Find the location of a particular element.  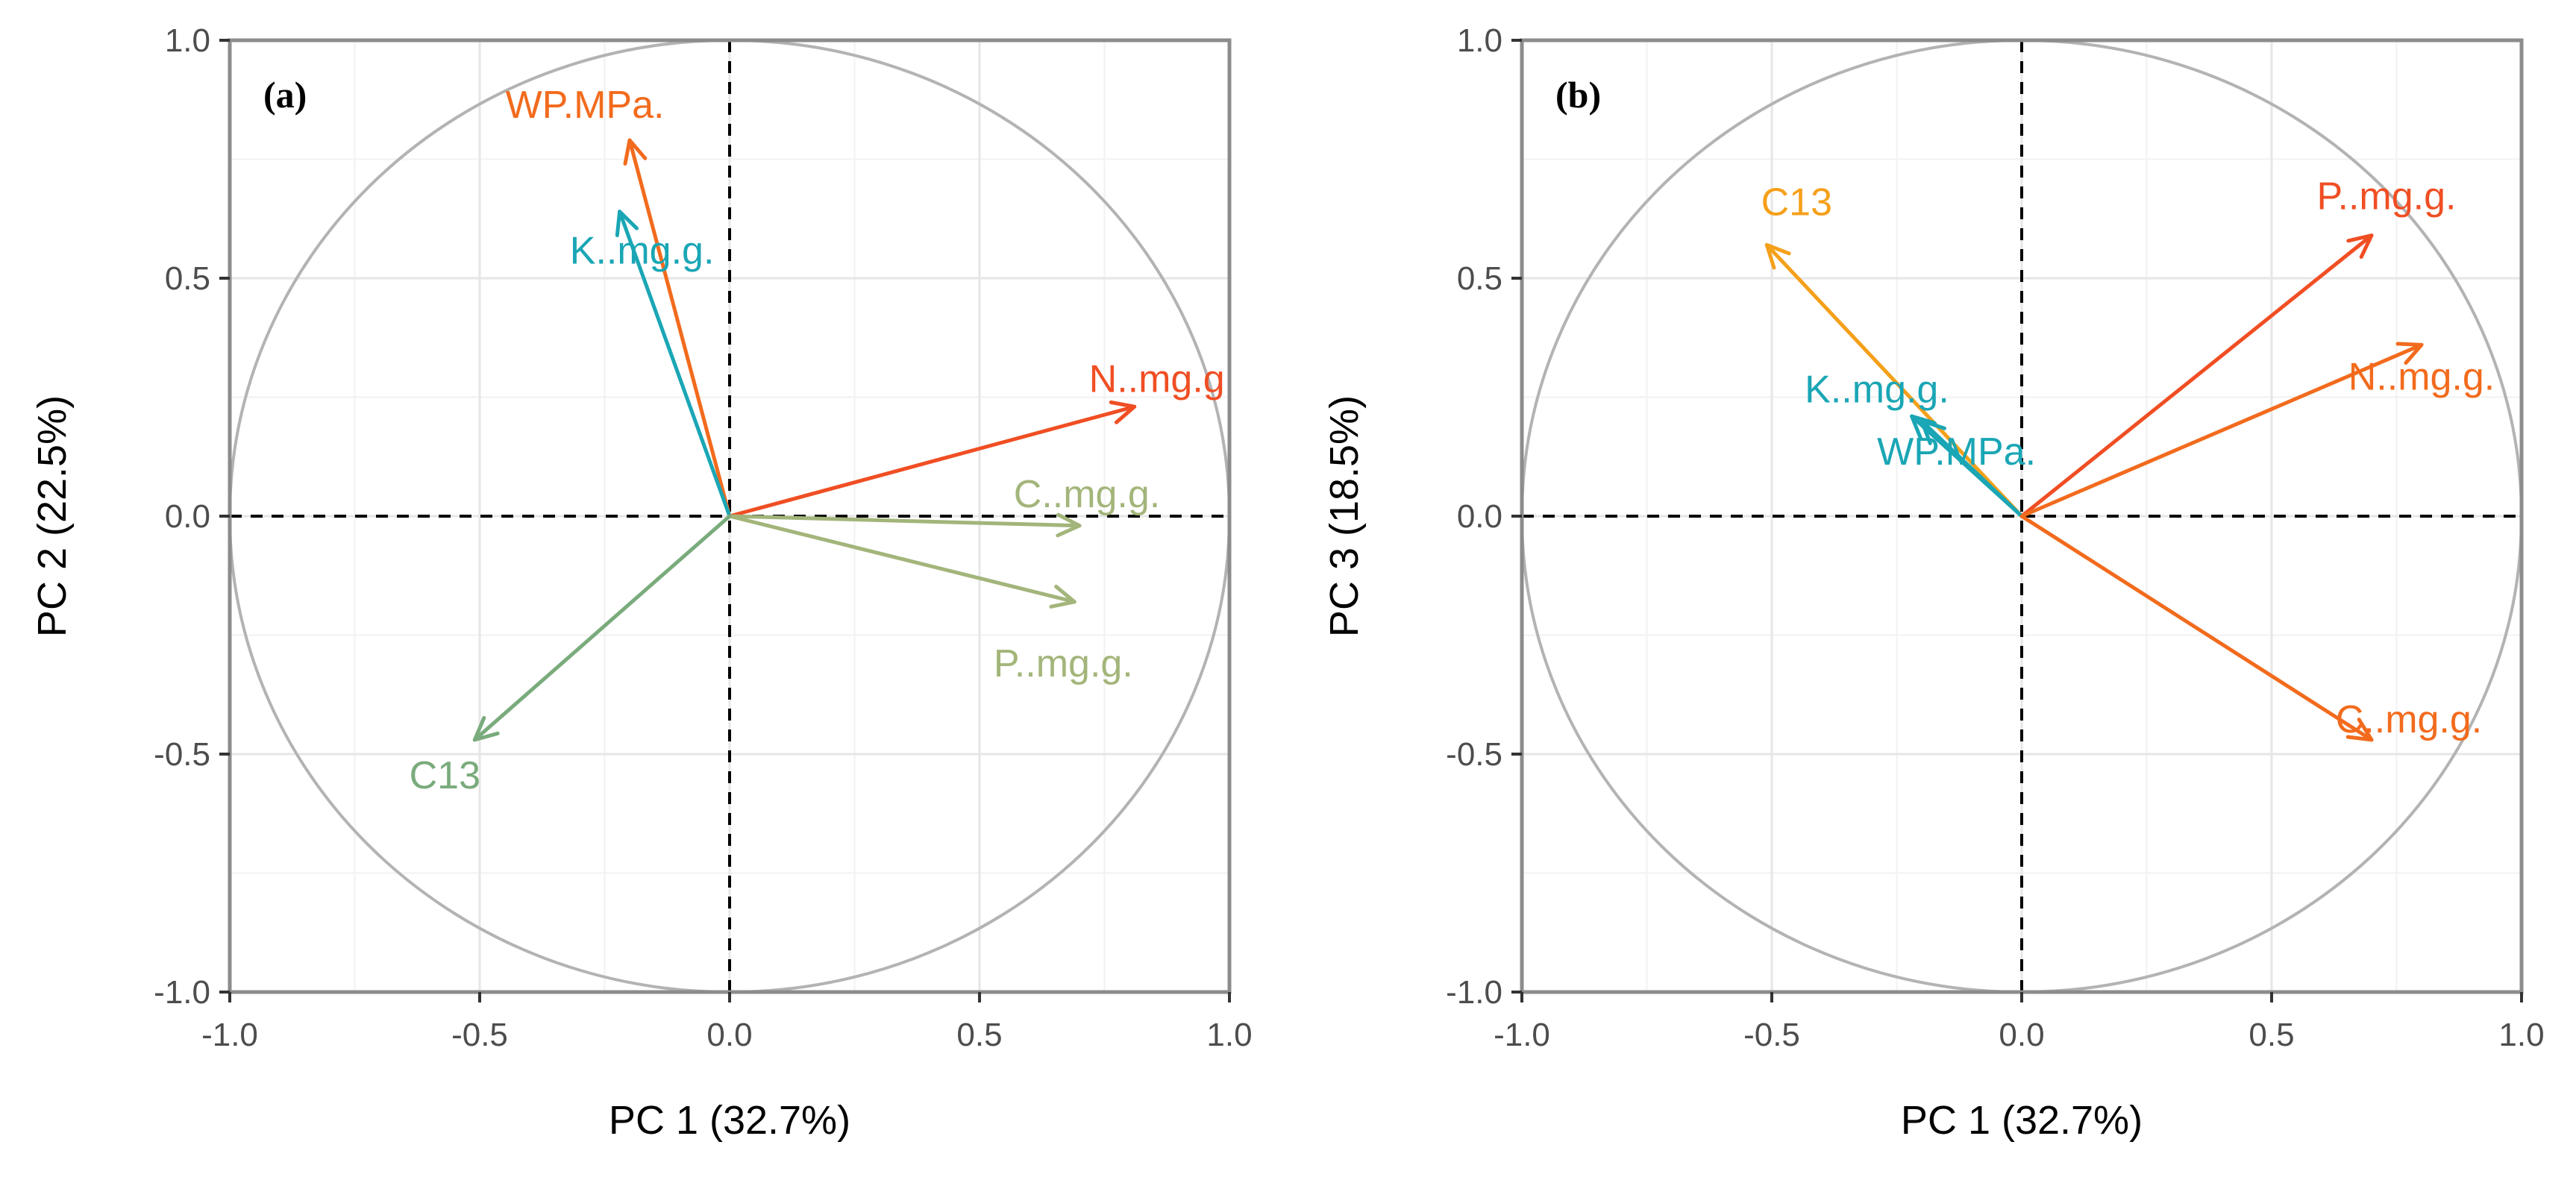

variable-label: N..mg.g. is located at coordinates (2421, 377).